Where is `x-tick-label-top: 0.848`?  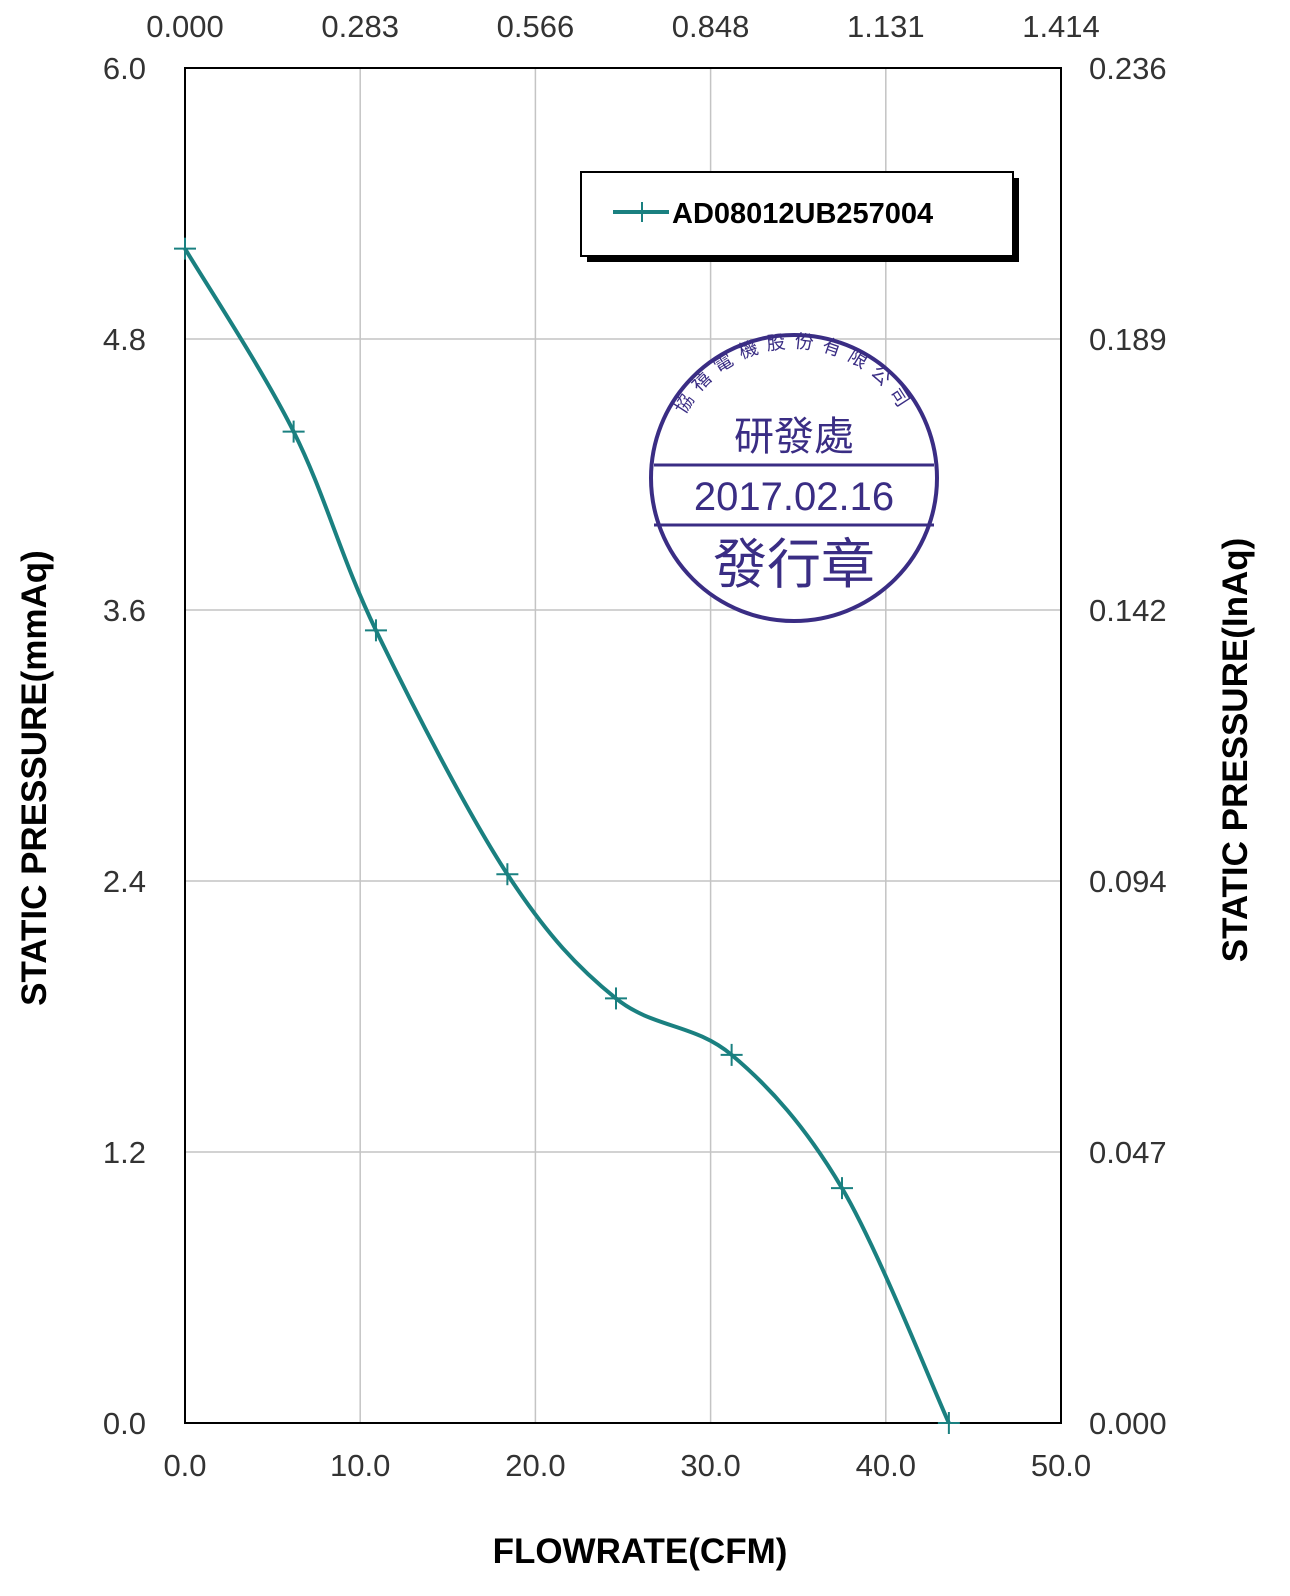 x-tick-label-top: 0.848 is located at coordinates (711, 26).